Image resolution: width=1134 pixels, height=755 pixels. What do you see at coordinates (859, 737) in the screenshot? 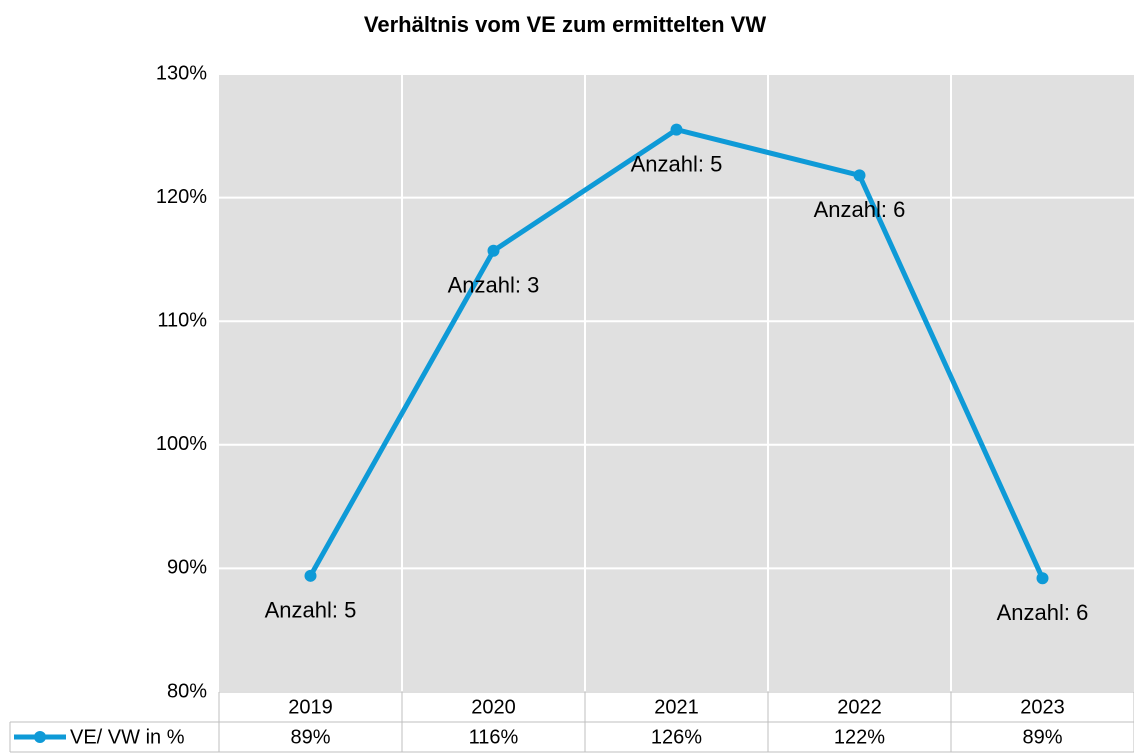
I see `table-value: 122%` at bounding box center [859, 737].